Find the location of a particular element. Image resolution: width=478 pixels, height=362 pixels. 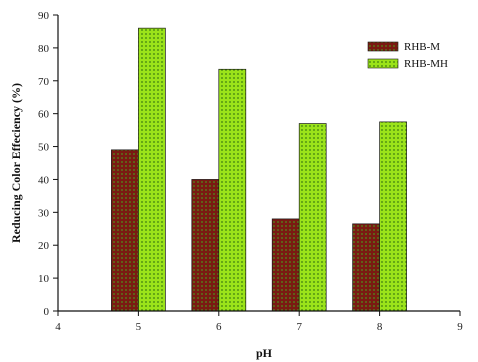

y-axis-title: Reducing Color Effeciency (%) is located at coordinates (16, 163).